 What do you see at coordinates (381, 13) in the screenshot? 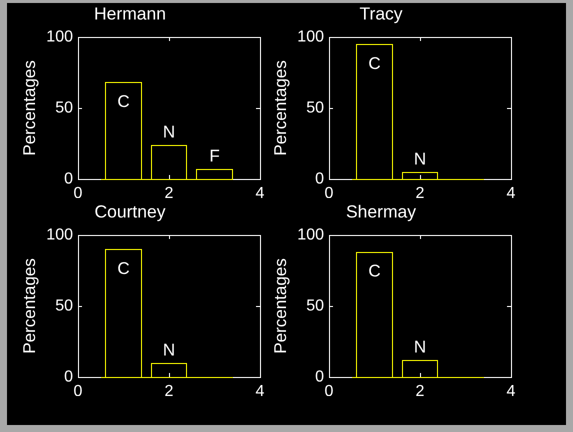
I see `chart-title: Tracy` at bounding box center [381, 13].